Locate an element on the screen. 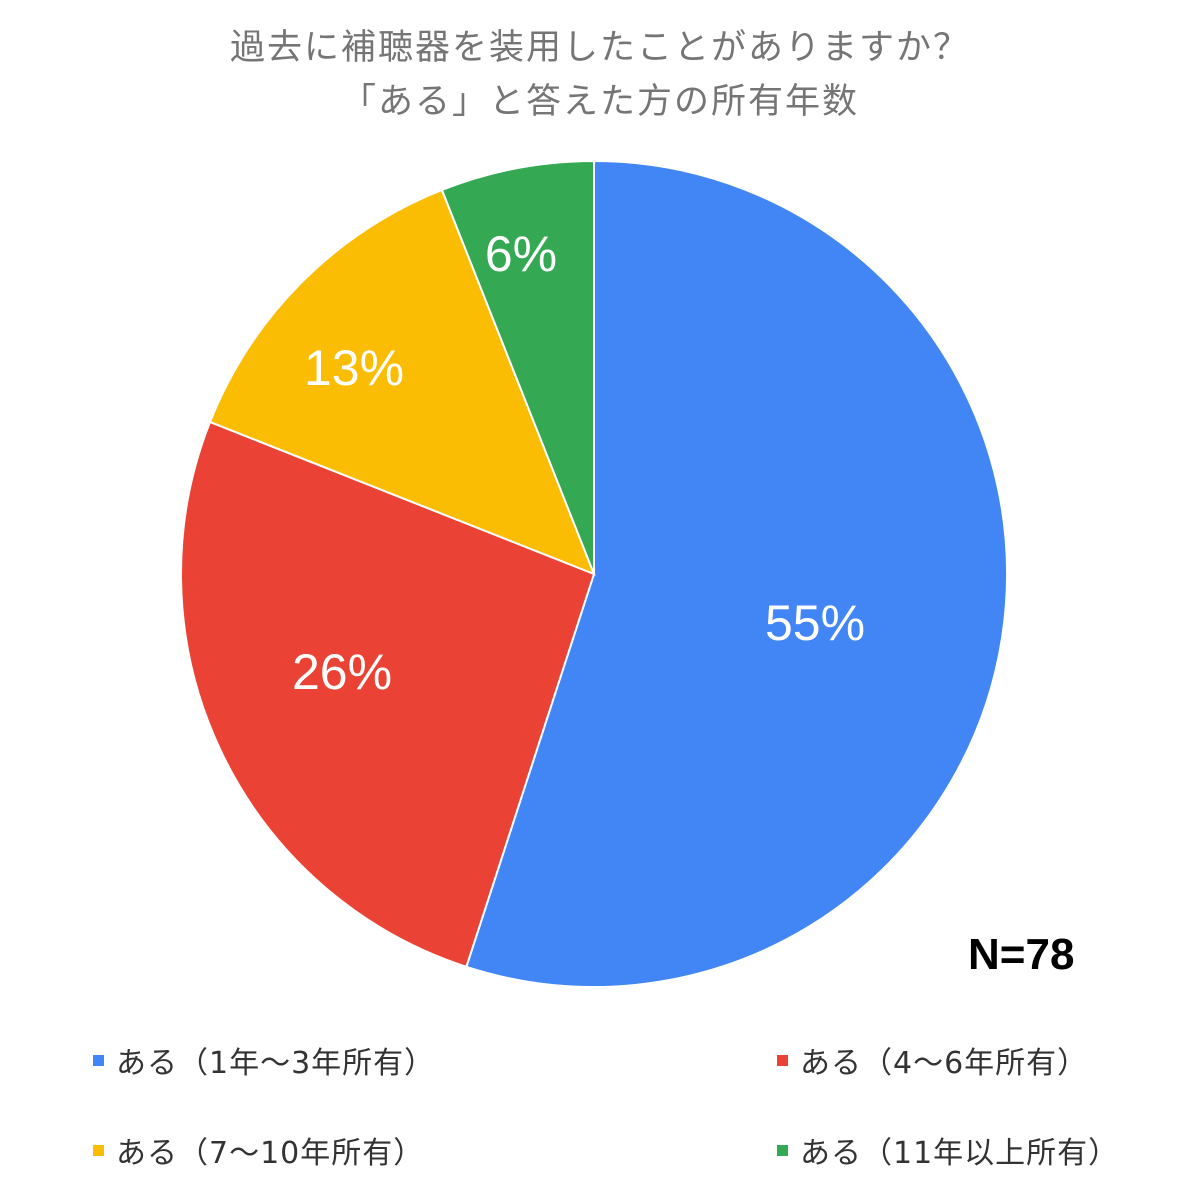 The height and width of the screenshot is (1178, 1200). sample-size-label: N=78 is located at coordinates (1021, 954).